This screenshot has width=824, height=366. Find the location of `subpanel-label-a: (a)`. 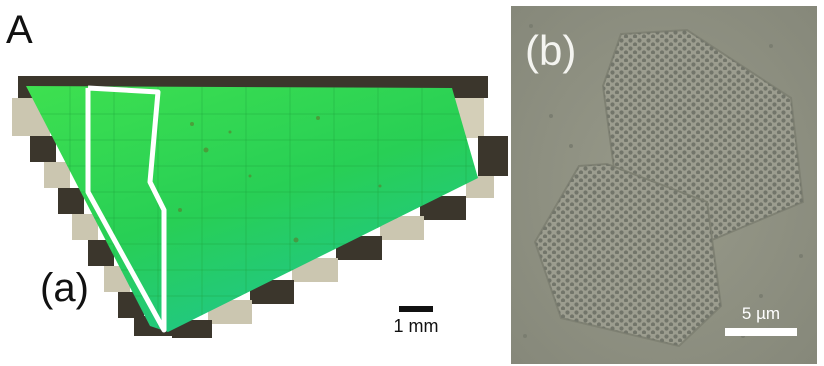

subpanel-label-a: (a) is located at coordinates (64, 288).